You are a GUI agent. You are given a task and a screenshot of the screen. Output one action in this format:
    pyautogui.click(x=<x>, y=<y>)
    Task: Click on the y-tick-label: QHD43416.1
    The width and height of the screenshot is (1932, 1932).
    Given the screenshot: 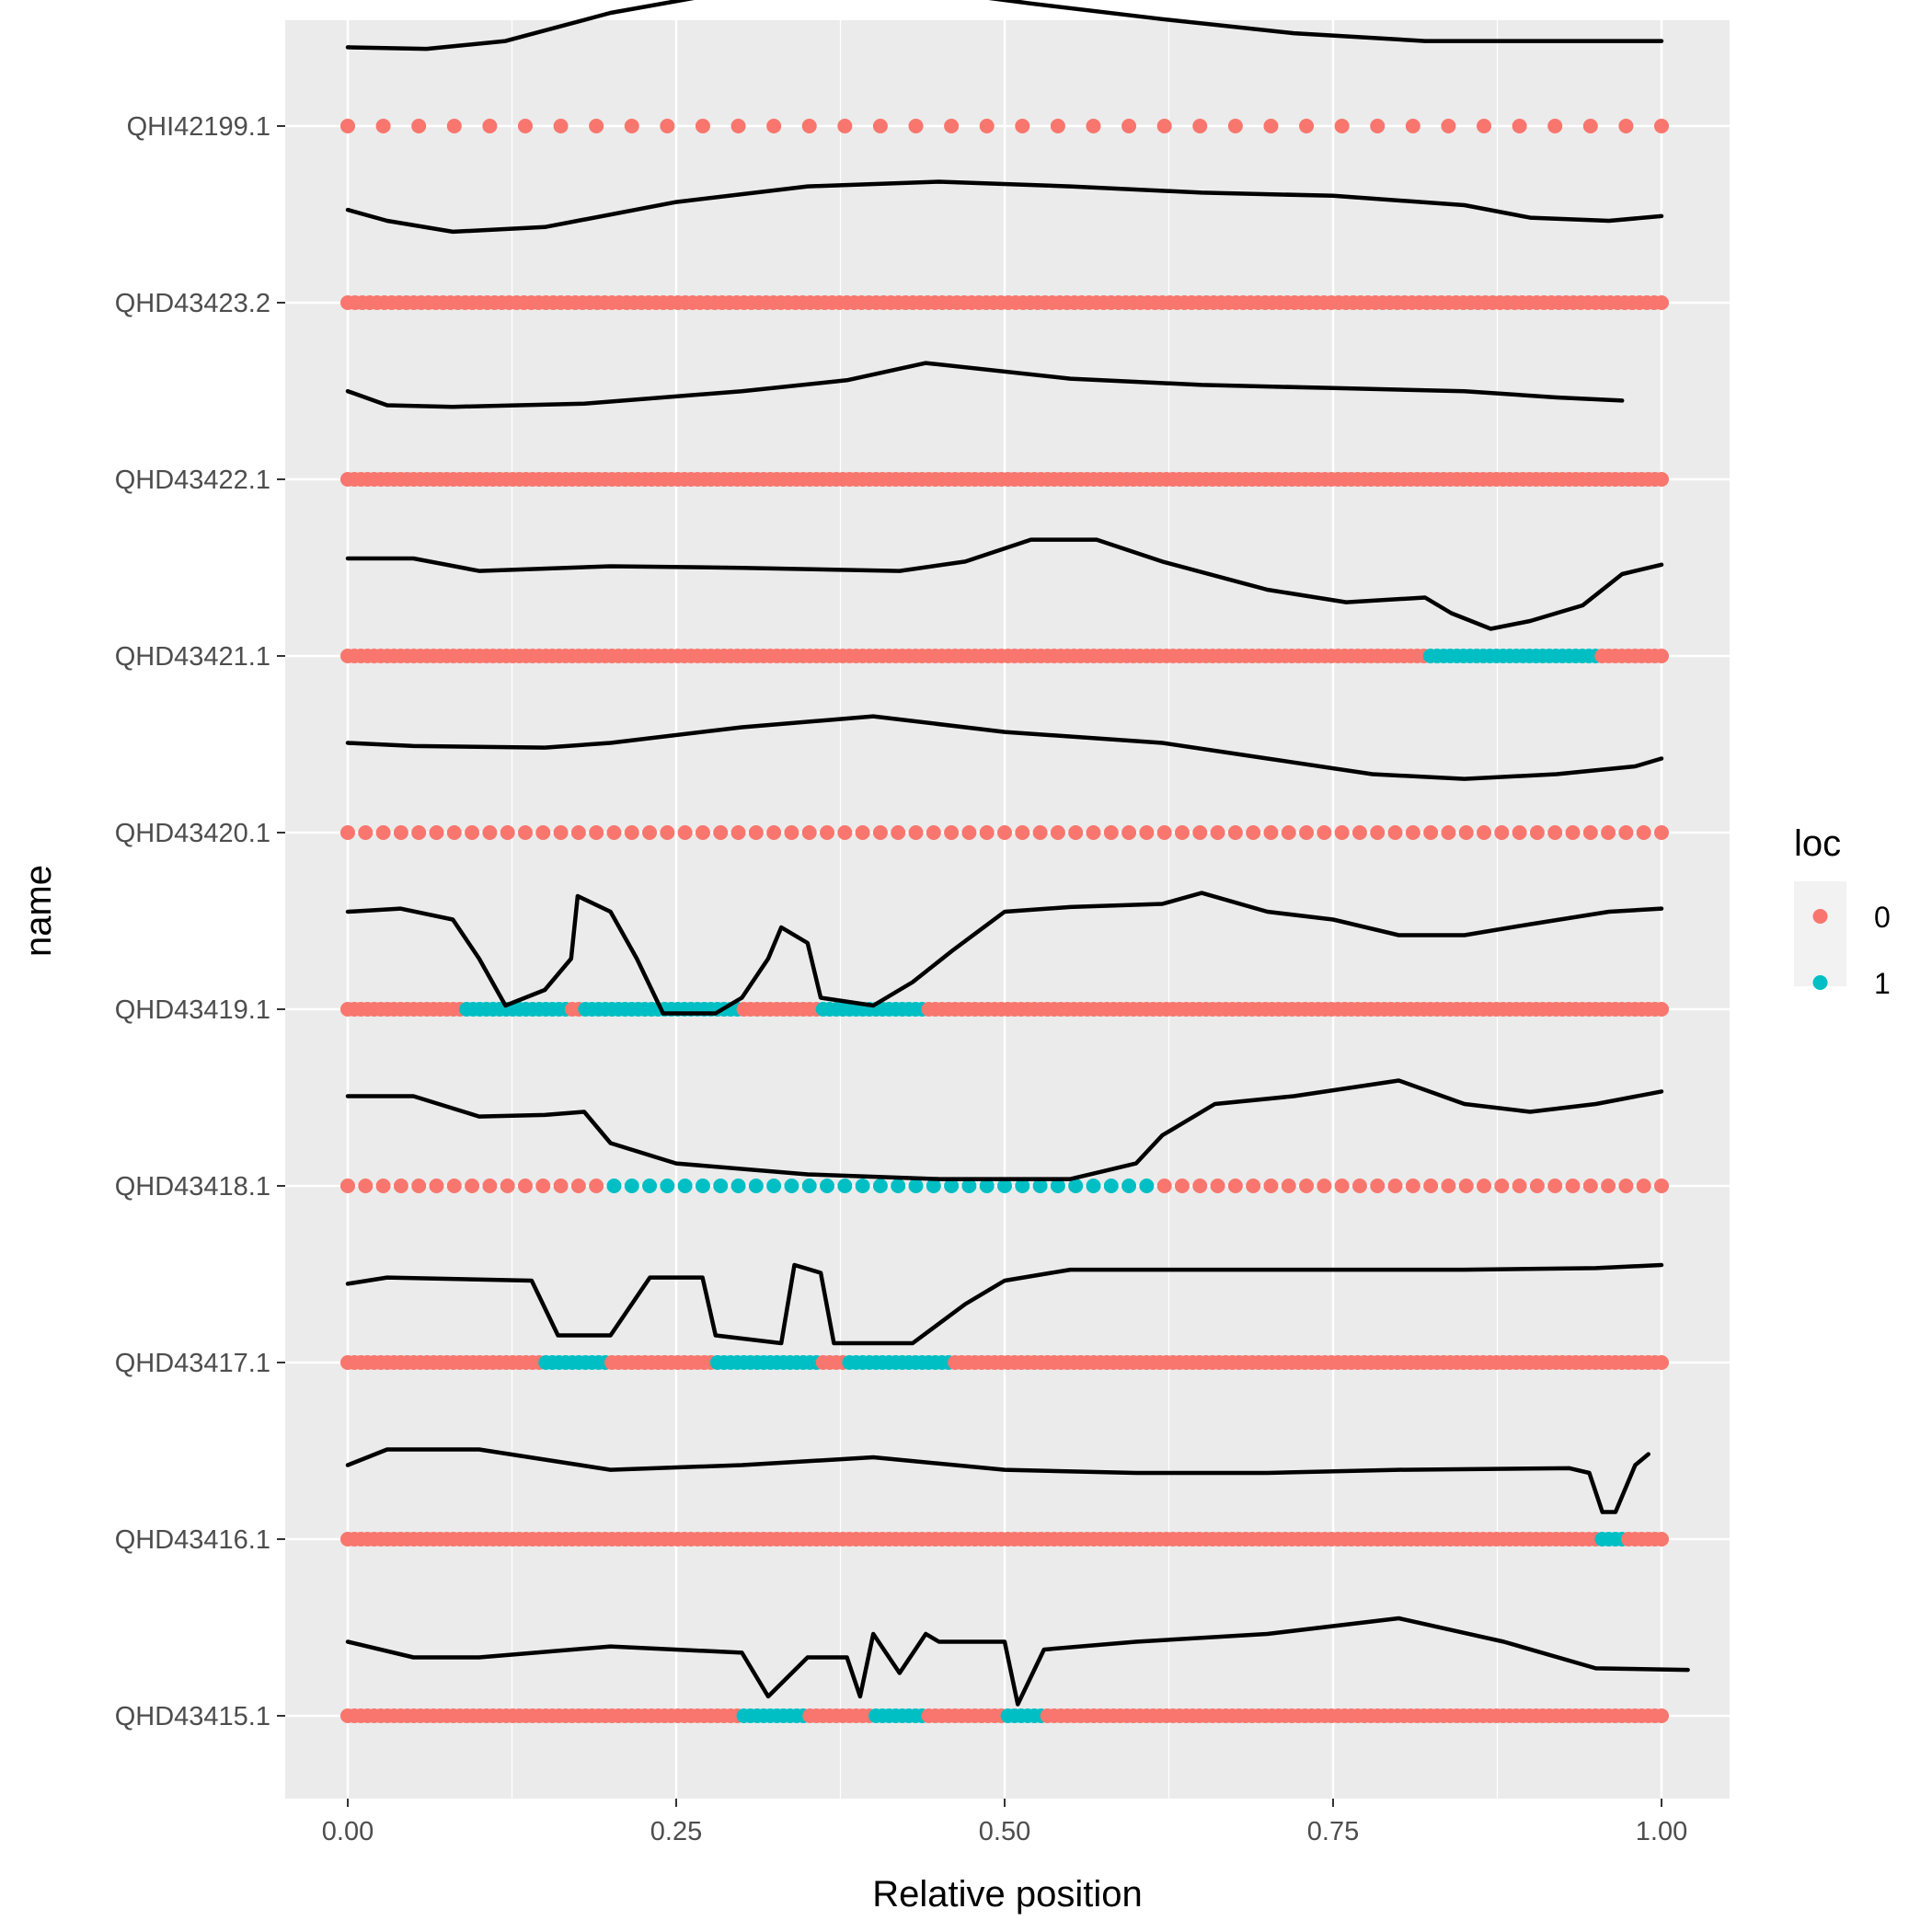 What is the action you would take?
    pyautogui.click(x=192, y=1540)
    